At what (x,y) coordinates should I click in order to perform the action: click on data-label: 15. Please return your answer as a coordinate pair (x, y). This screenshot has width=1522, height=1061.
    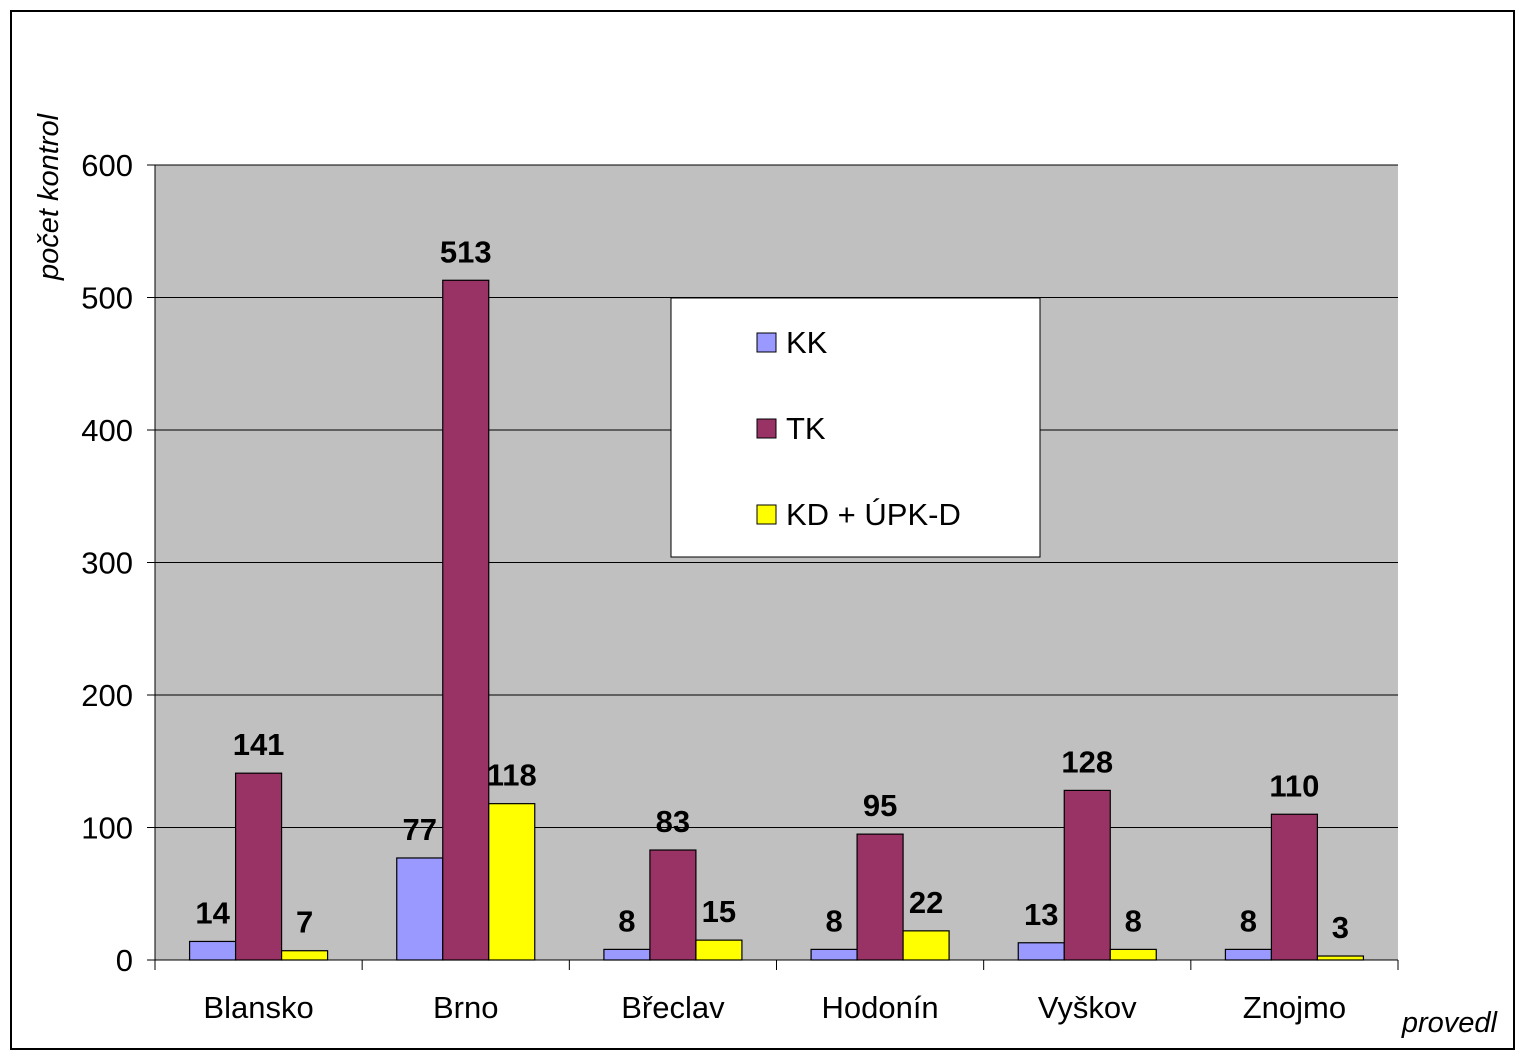
    Looking at the image, I should click on (719, 911).